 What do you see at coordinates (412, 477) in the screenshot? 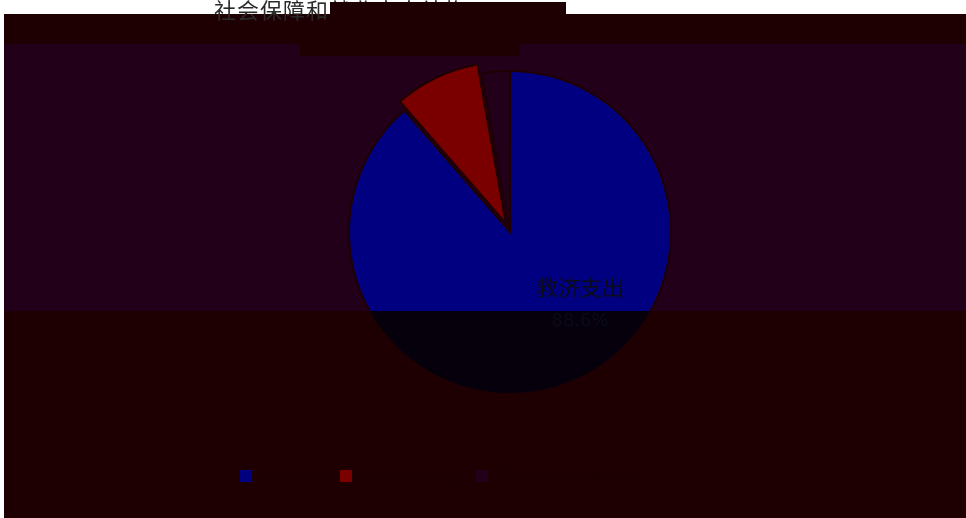
I see `legend-label-employment: 就业补助支出` at bounding box center [412, 477].